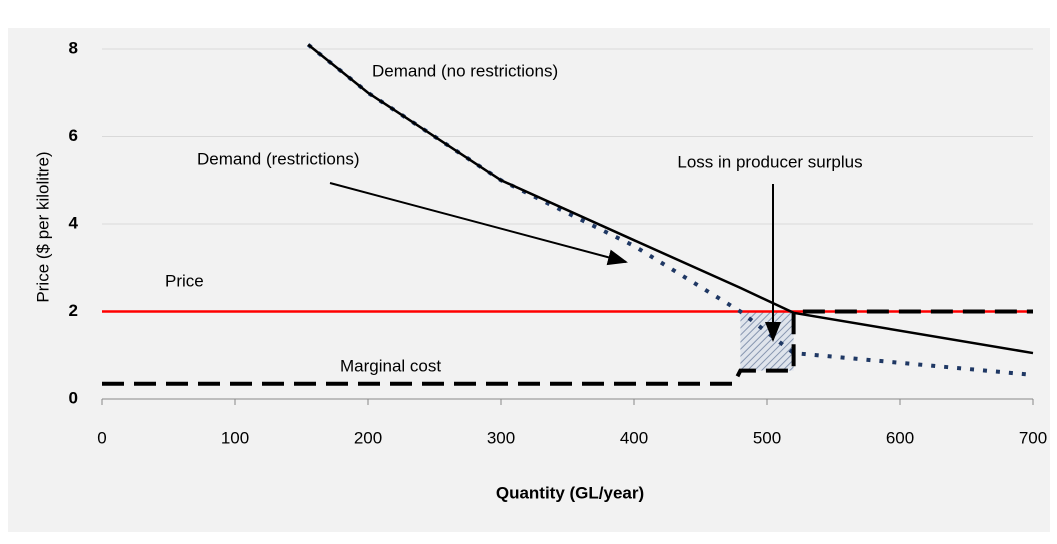  Describe the element at coordinates (501, 437) in the screenshot. I see `x-tick-label: 300` at that location.